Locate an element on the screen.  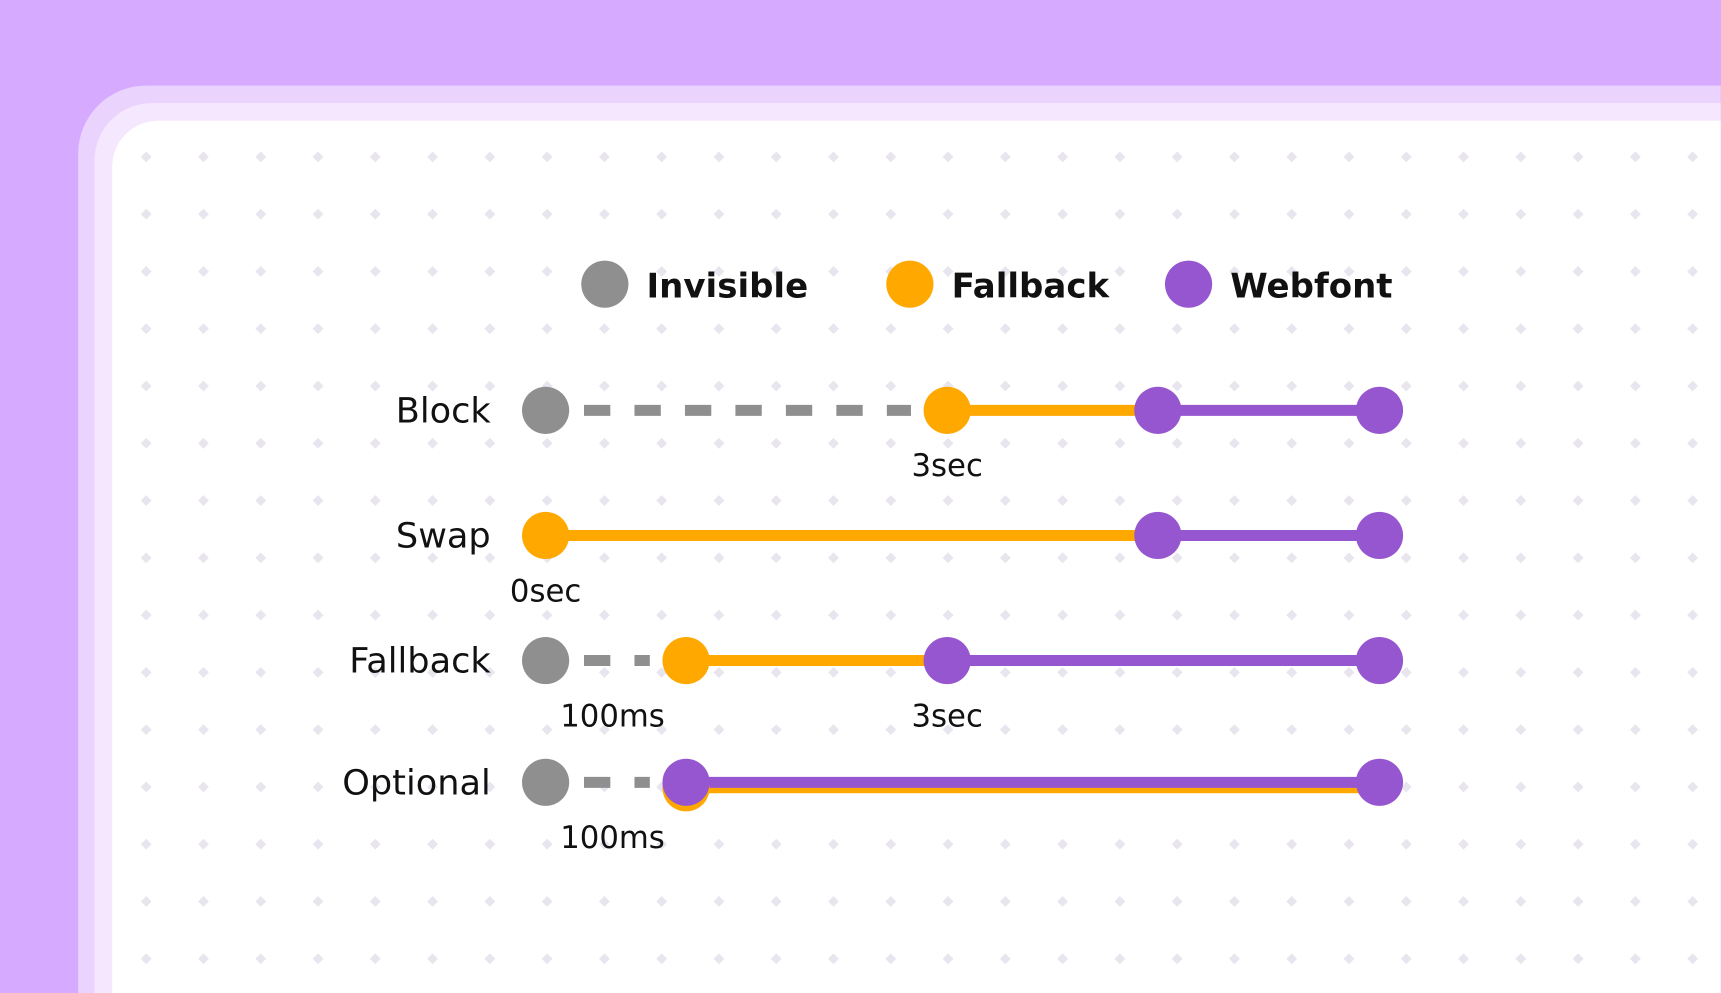
row-label: Block is located at coordinates (444, 410).